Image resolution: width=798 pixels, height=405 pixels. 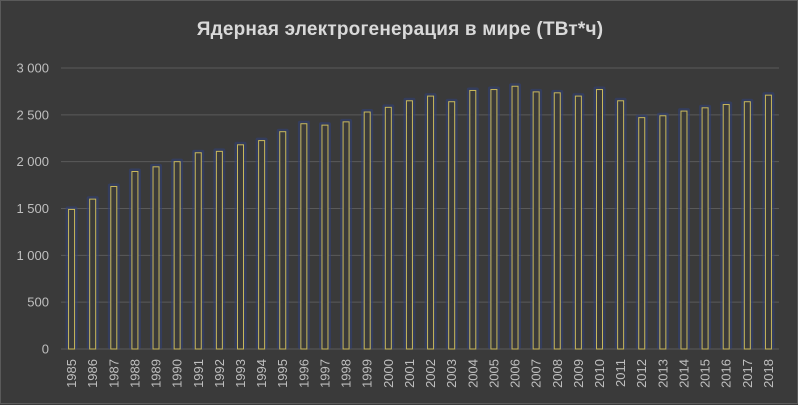 What do you see at coordinates (324, 373) in the screenshot?
I see `x-tick-label: 1997` at bounding box center [324, 373].